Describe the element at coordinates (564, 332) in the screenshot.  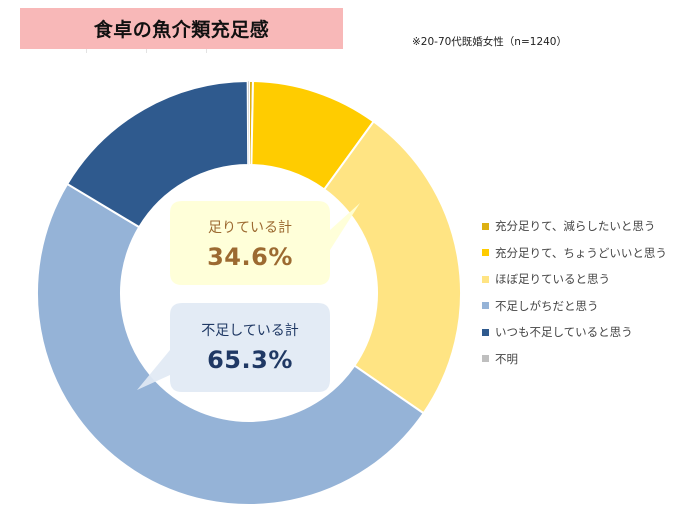
I see `legend-label: いつも不足していると思う` at that location.